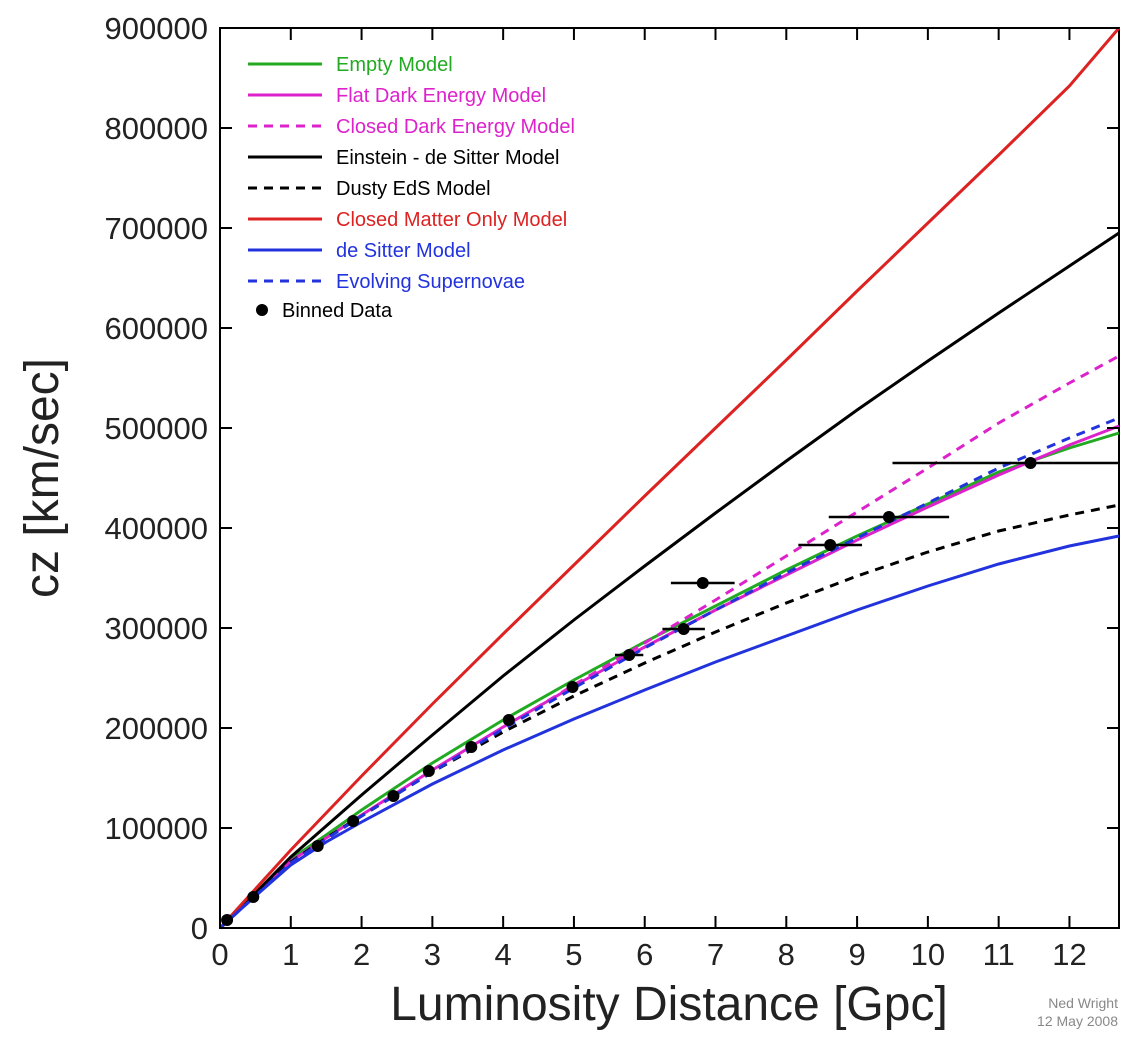 This screenshot has width=1123, height=1049. I want to click on x-tick-label: 7, so click(715, 954).